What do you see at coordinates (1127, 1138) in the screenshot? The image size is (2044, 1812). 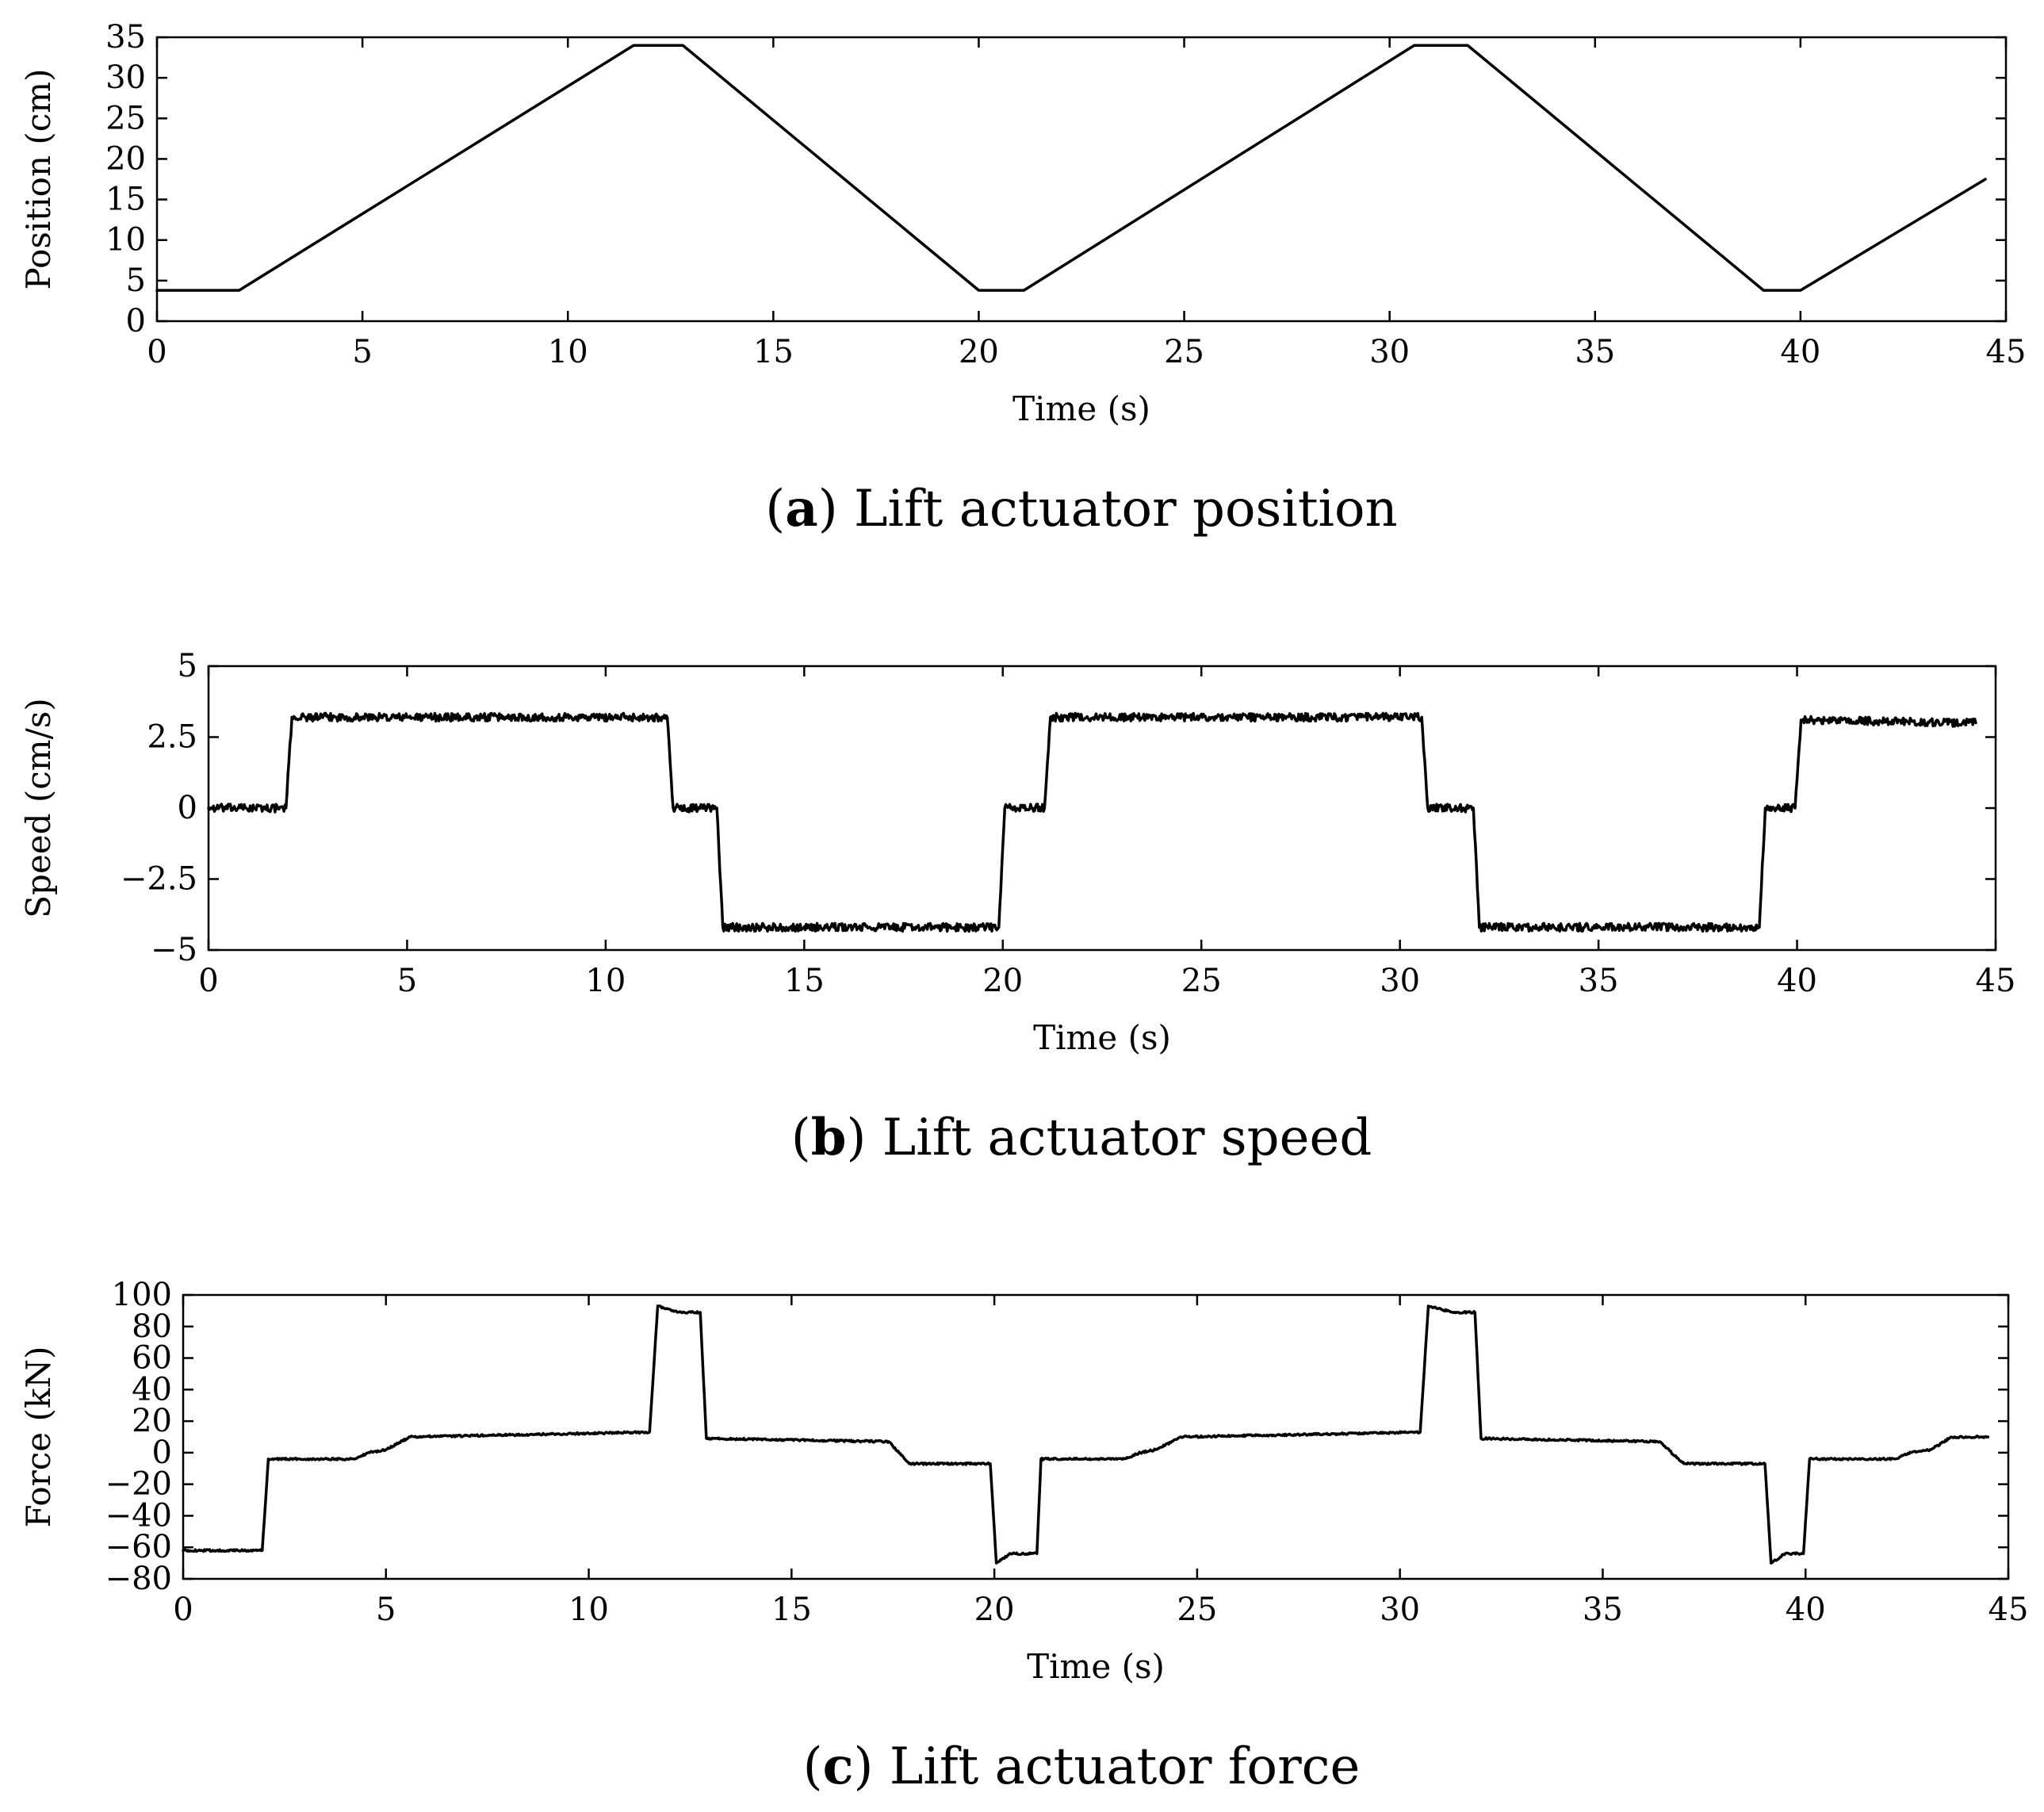 I see `caption-text: Lift actuator speed` at bounding box center [1127, 1138].